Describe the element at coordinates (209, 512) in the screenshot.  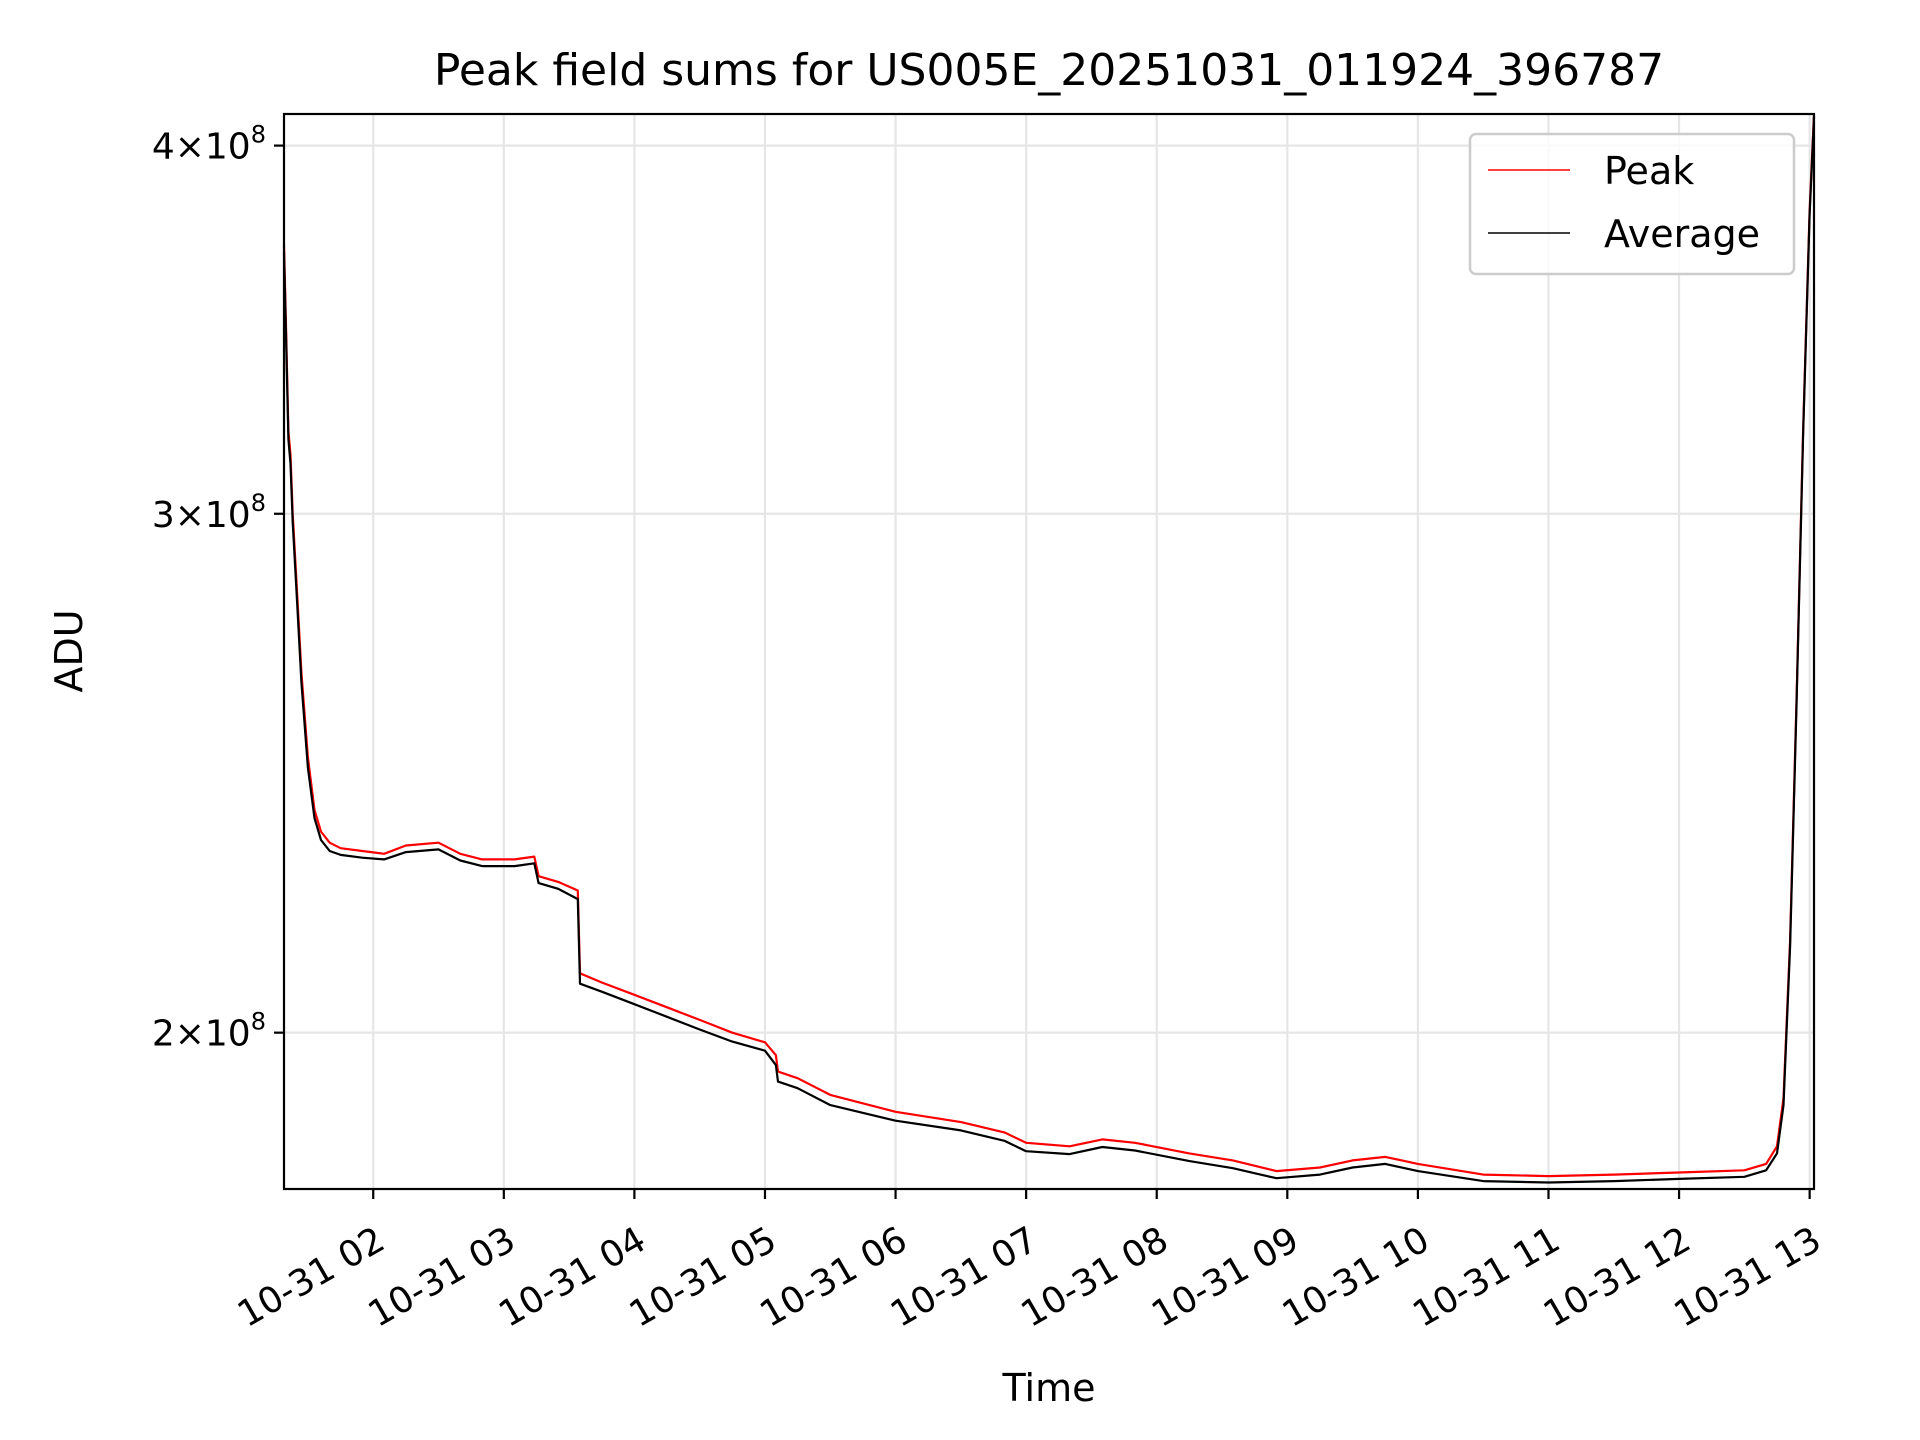
I see `y-tick-label: 3×108` at that location.